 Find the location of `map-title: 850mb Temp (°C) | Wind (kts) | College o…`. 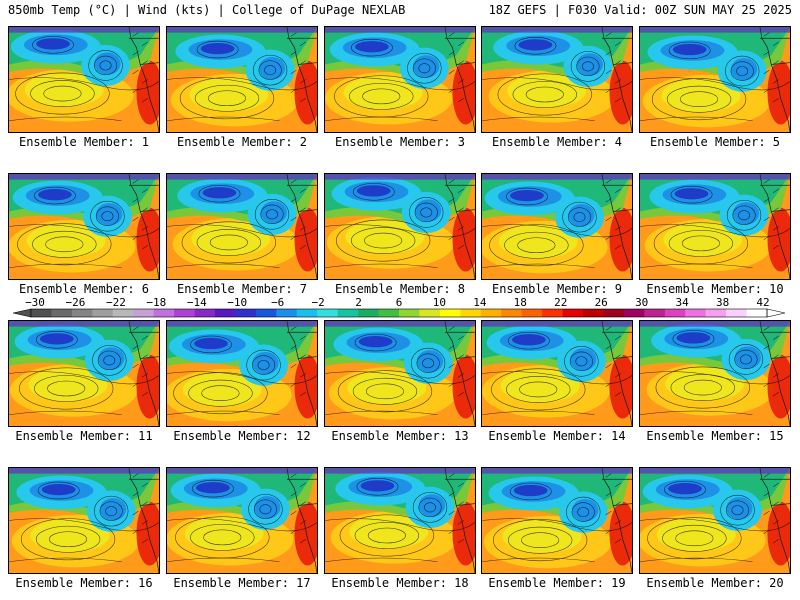

map-title: 850mb Temp (°C) | Wind (kts) | College o… is located at coordinates (207, 10).